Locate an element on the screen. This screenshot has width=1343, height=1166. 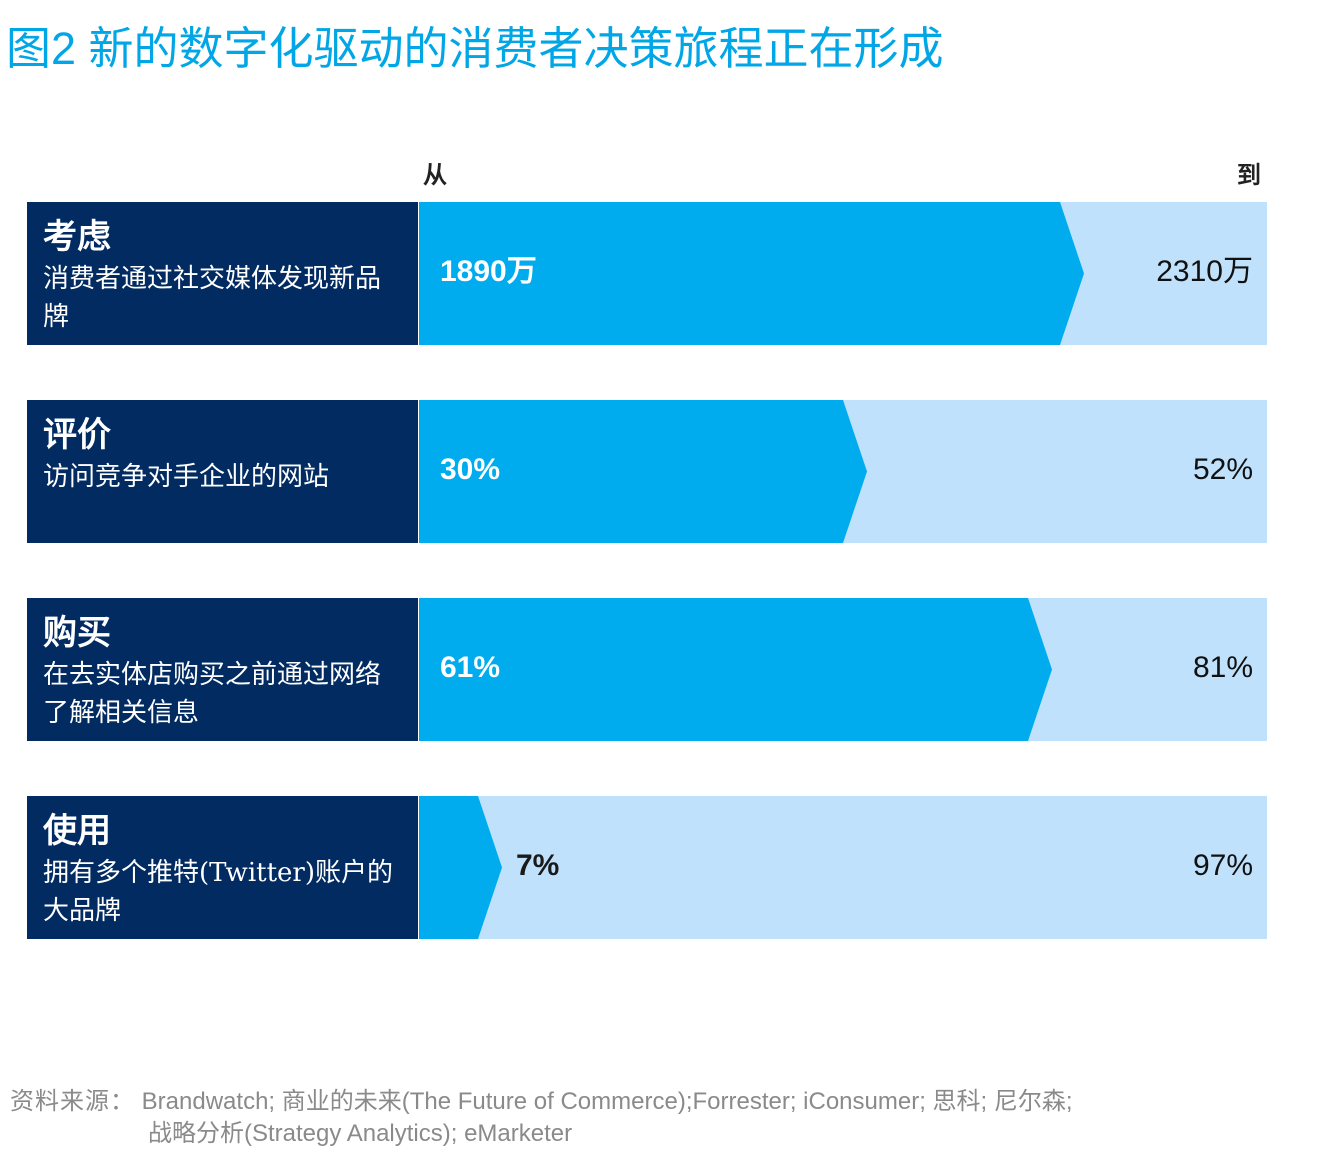
chart-row: 使用拥有多个推特(Twitter)账户的大品牌 7% 97% is located at coordinates (647, 867).